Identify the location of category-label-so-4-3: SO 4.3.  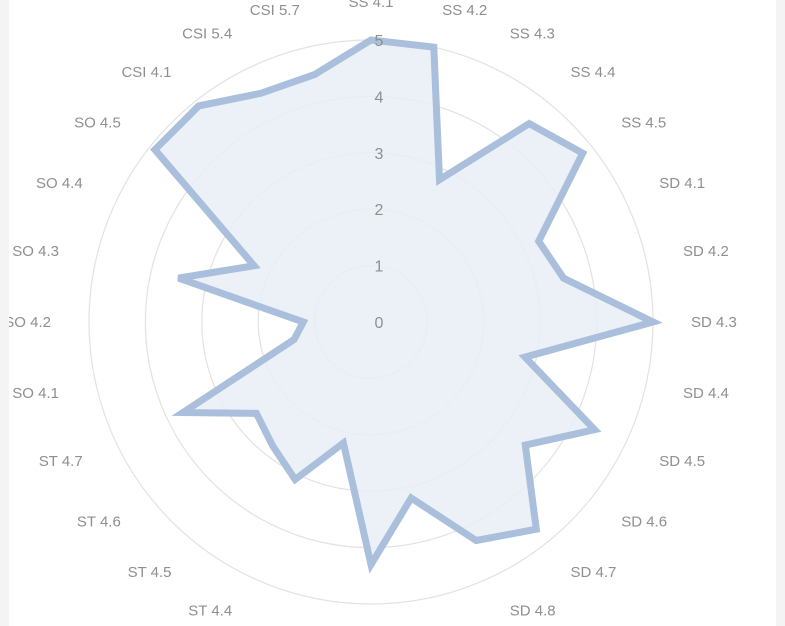
(35, 251).